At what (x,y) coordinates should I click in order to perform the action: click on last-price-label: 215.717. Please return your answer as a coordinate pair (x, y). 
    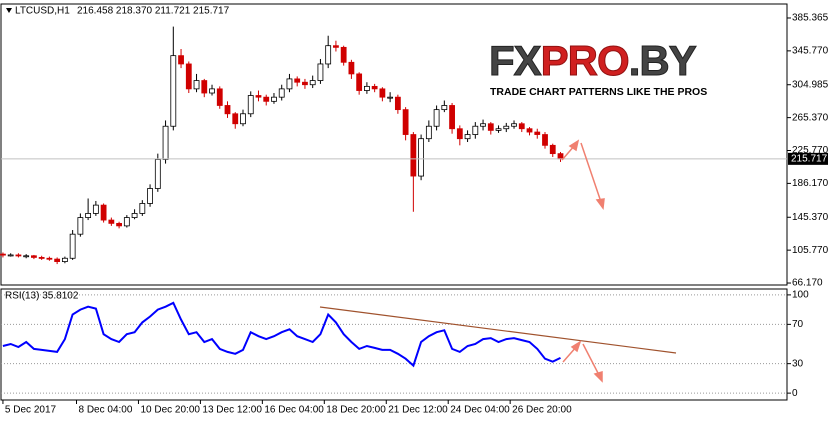
    Looking at the image, I should click on (809, 158).